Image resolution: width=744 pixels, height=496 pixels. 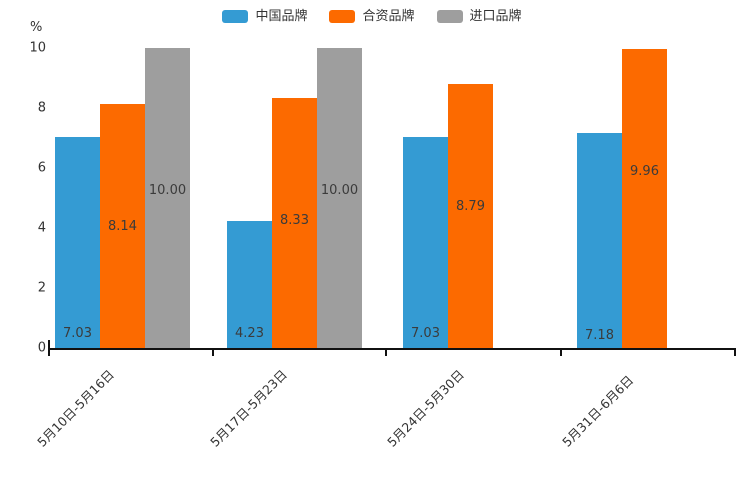 What do you see at coordinates (644, 172) in the screenshot?
I see `bar-value-label: 9.96` at bounding box center [644, 172].